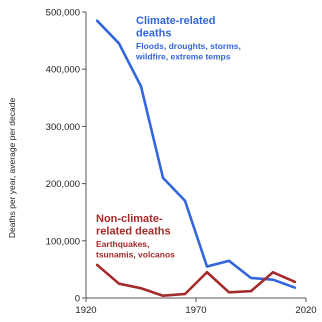 This screenshot has height=322, width=322. What do you see at coordinates (85, 310) in the screenshot?
I see `x-tick-label: 1920` at bounding box center [85, 310].